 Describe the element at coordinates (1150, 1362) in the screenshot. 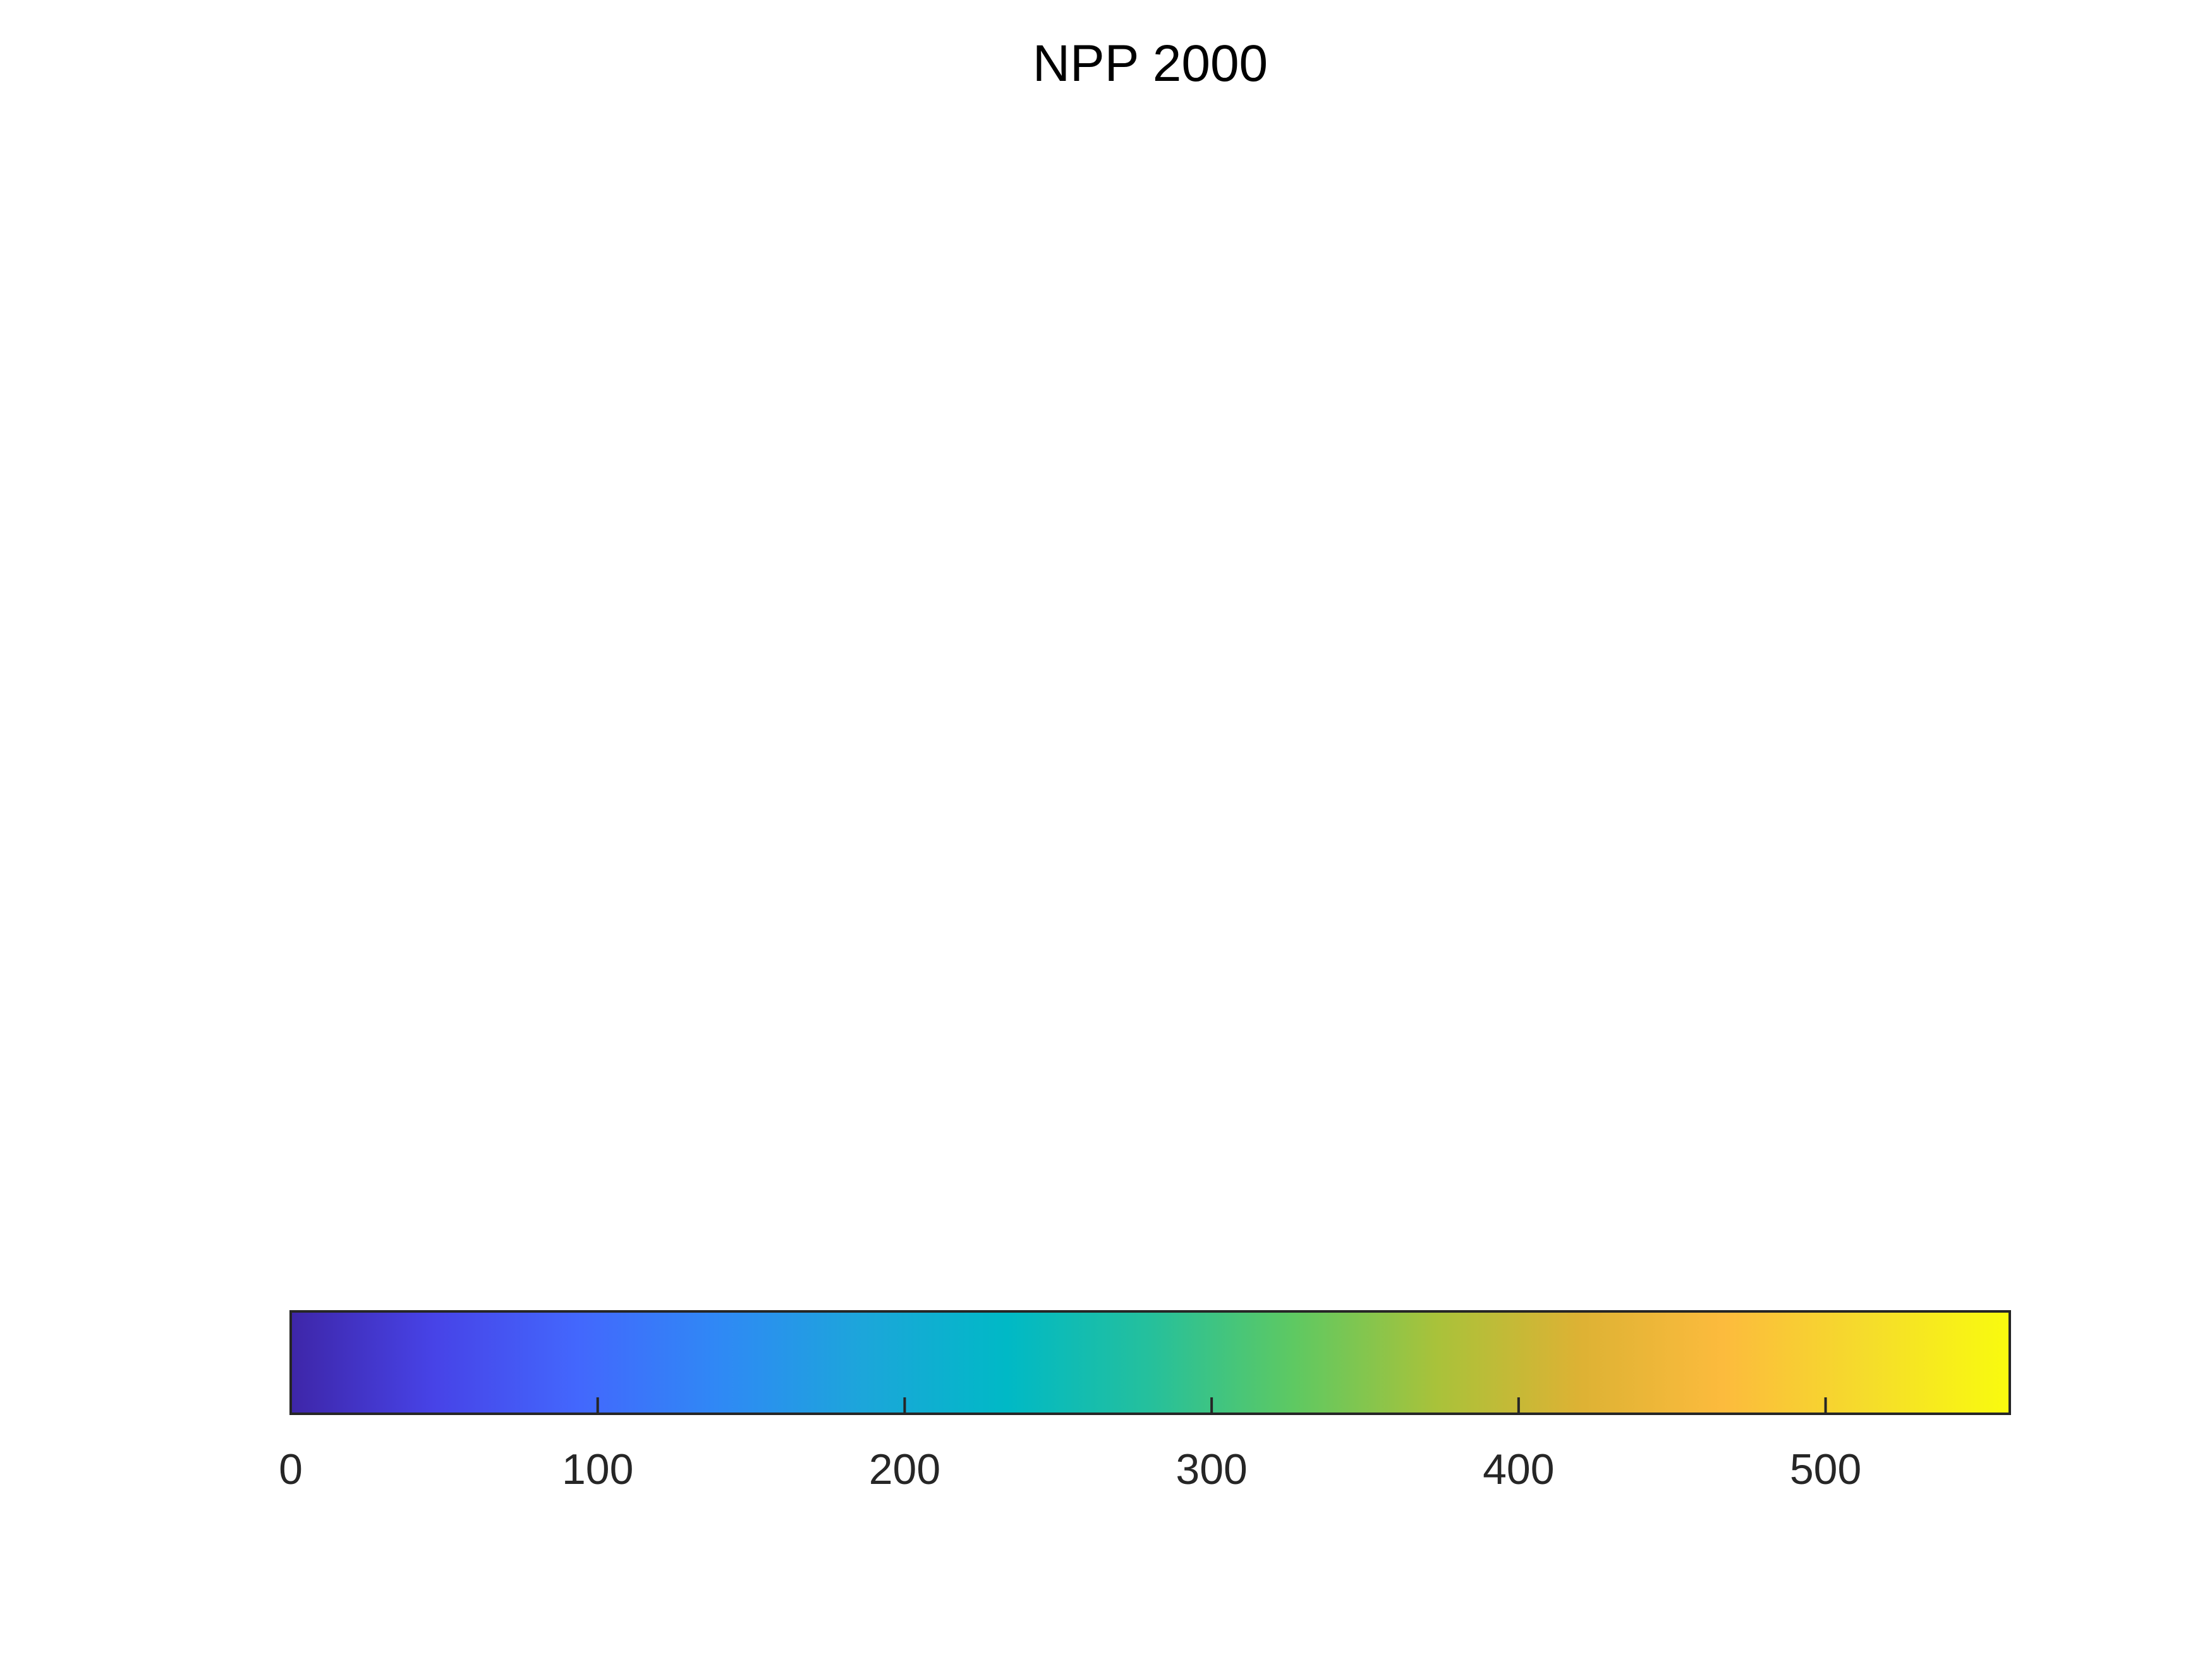

I see `colorbar-gradient` at that location.